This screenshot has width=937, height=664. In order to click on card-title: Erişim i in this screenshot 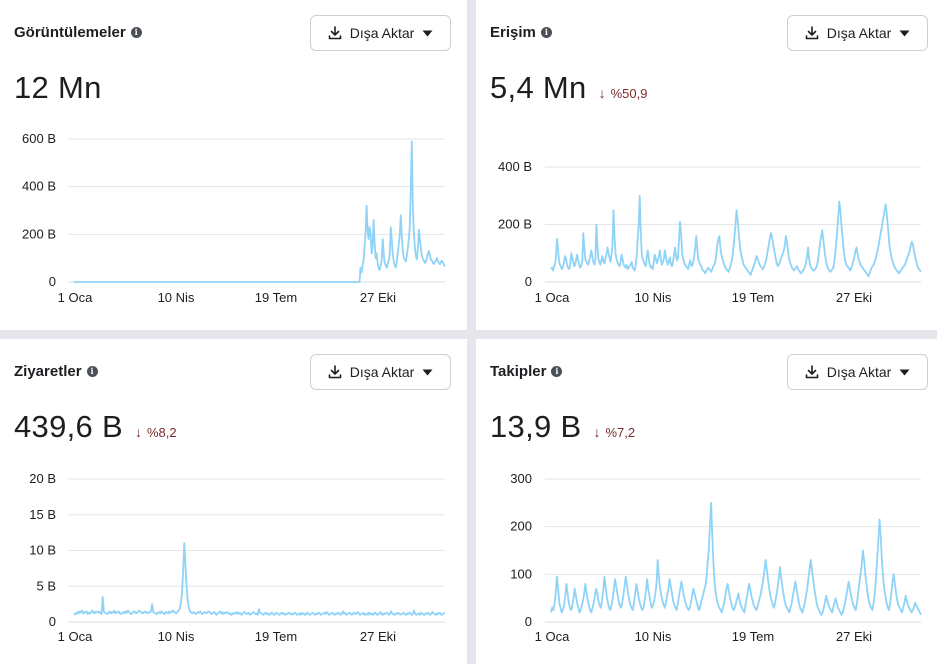, I will do `click(521, 32)`.